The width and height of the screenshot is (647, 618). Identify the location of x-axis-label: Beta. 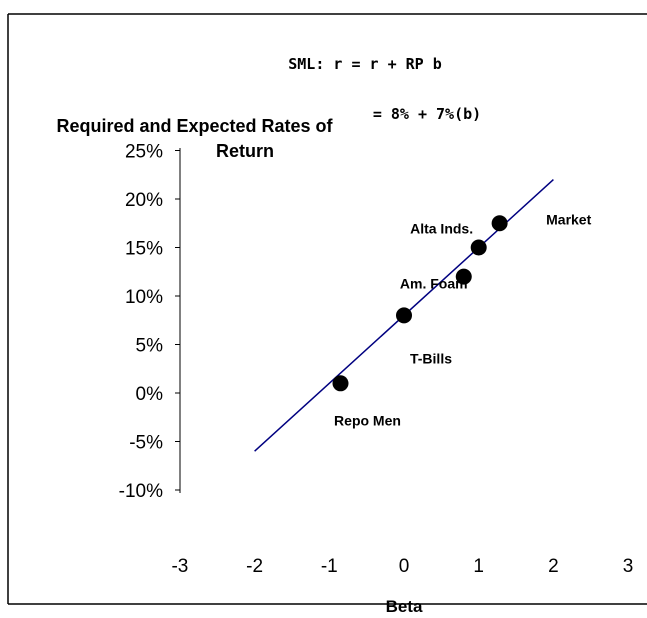
(404, 606).